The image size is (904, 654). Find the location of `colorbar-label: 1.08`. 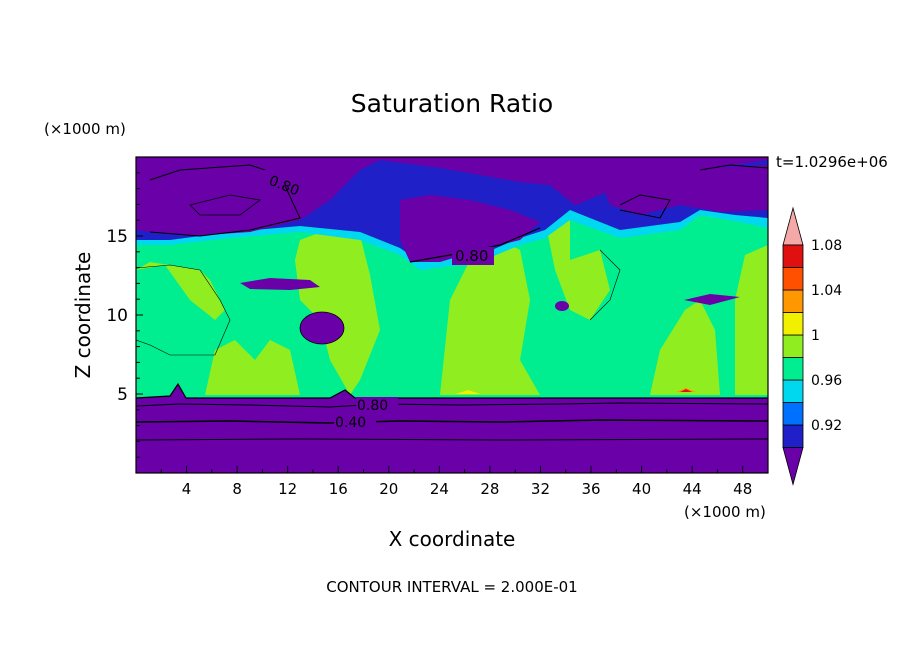

colorbar-label: 1.08 is located at coordinates (826, 246).